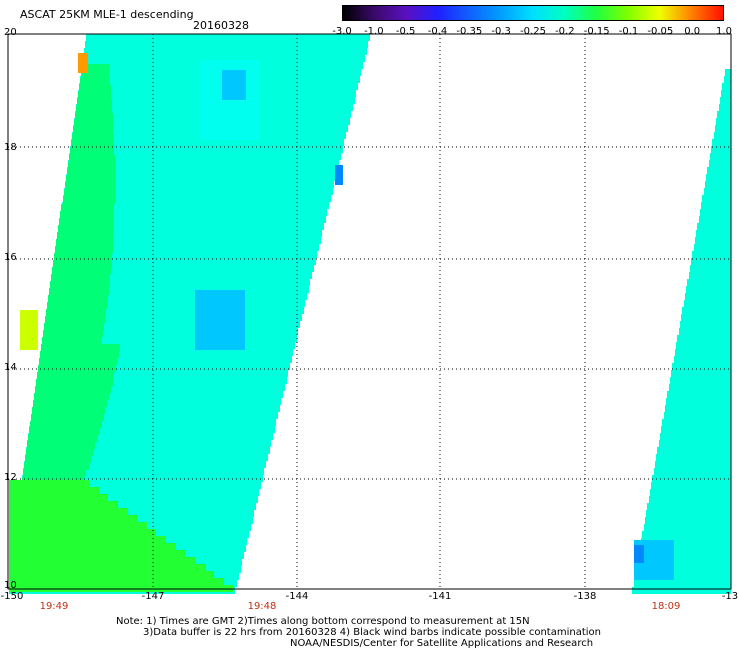  I want to click on color-scale-tick: -0.2, so click(565, 31).